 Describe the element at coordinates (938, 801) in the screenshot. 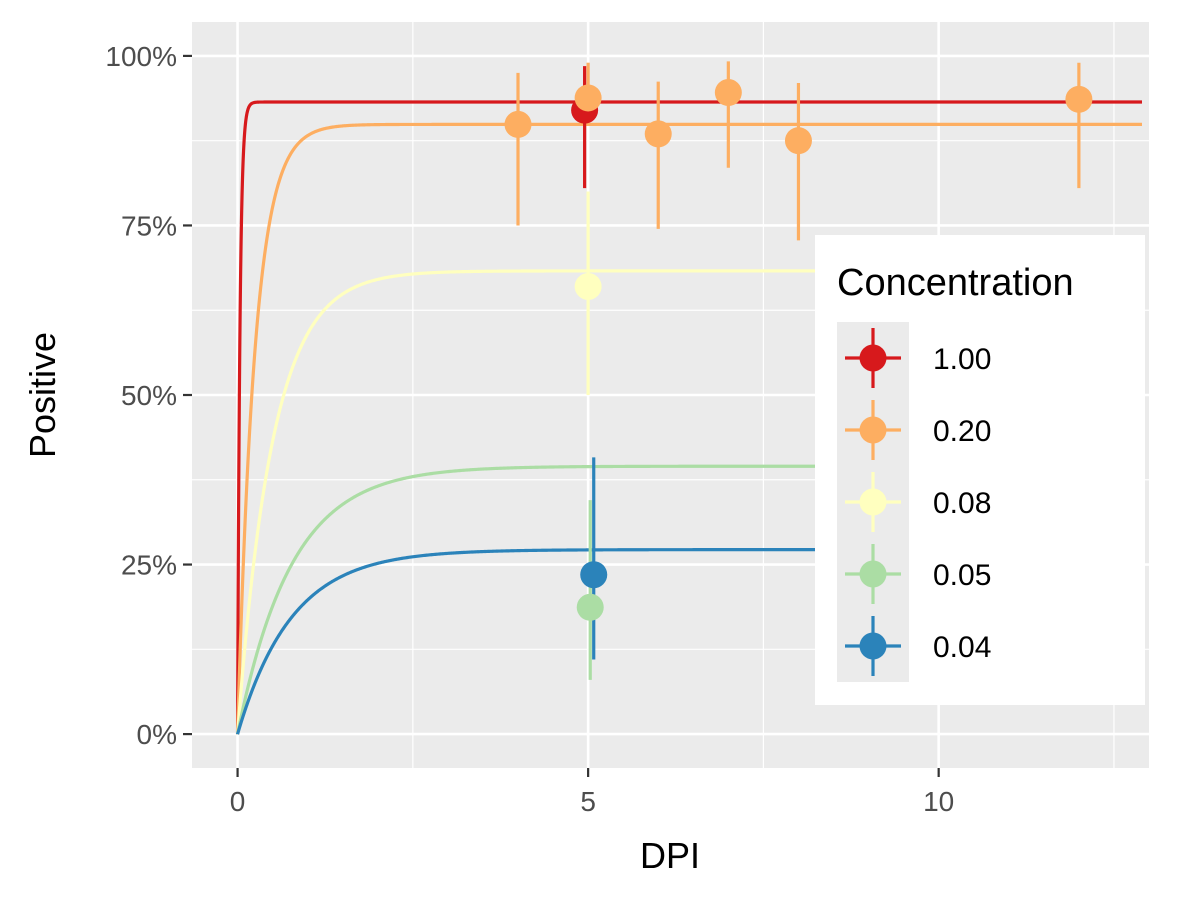

I see `x-tick-label: 10` at that location.